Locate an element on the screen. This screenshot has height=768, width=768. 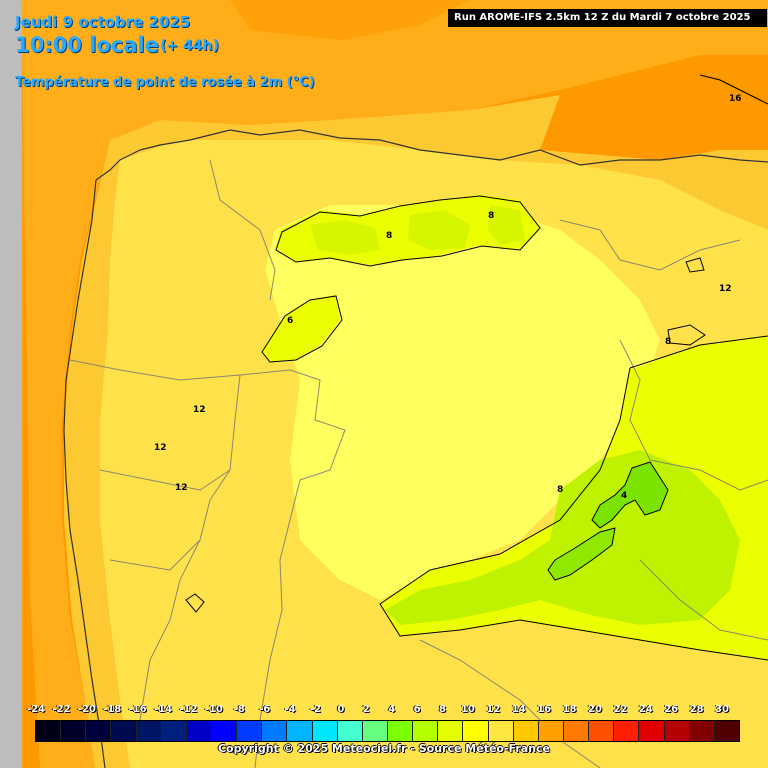
legend-tick-label: 24 is located at coordinates (645, 709).